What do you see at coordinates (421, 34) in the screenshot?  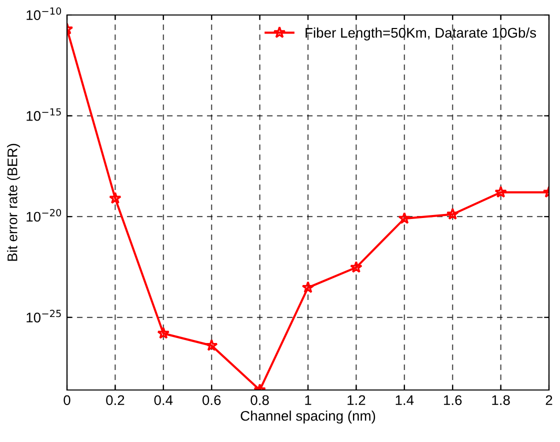 I see `legend-label: Fiber Length=50Km, Datarate 10Gb/s` at bounding box center [421, 34].